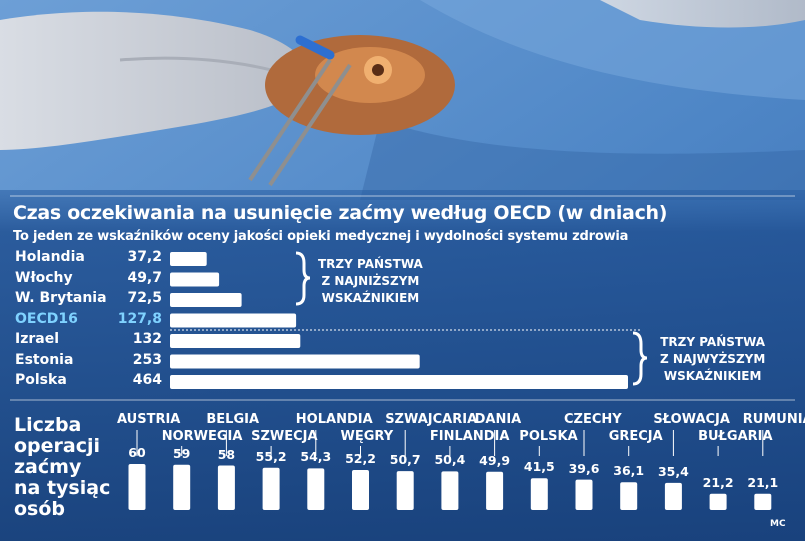  What do you see at coordinates (271, 456) in the screenshot?
I see `operations-value: 55,2` at bounding box center [271, 456].